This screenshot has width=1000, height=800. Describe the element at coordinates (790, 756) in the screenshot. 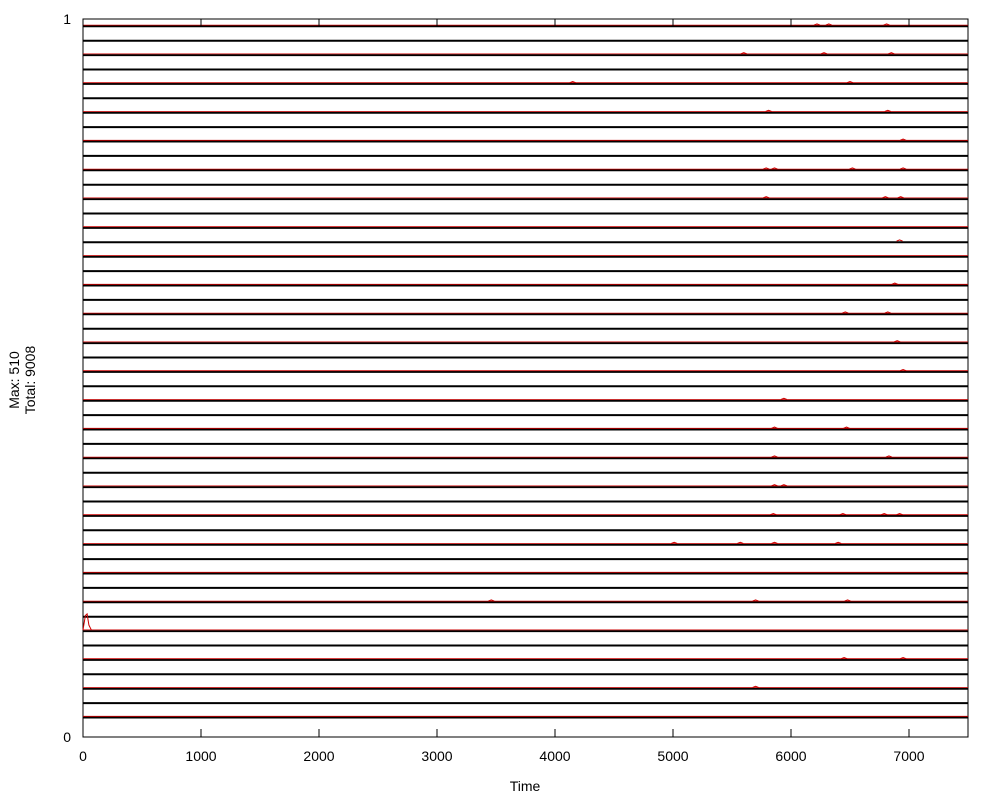

I see `x-tick-label: 6000` at that location.